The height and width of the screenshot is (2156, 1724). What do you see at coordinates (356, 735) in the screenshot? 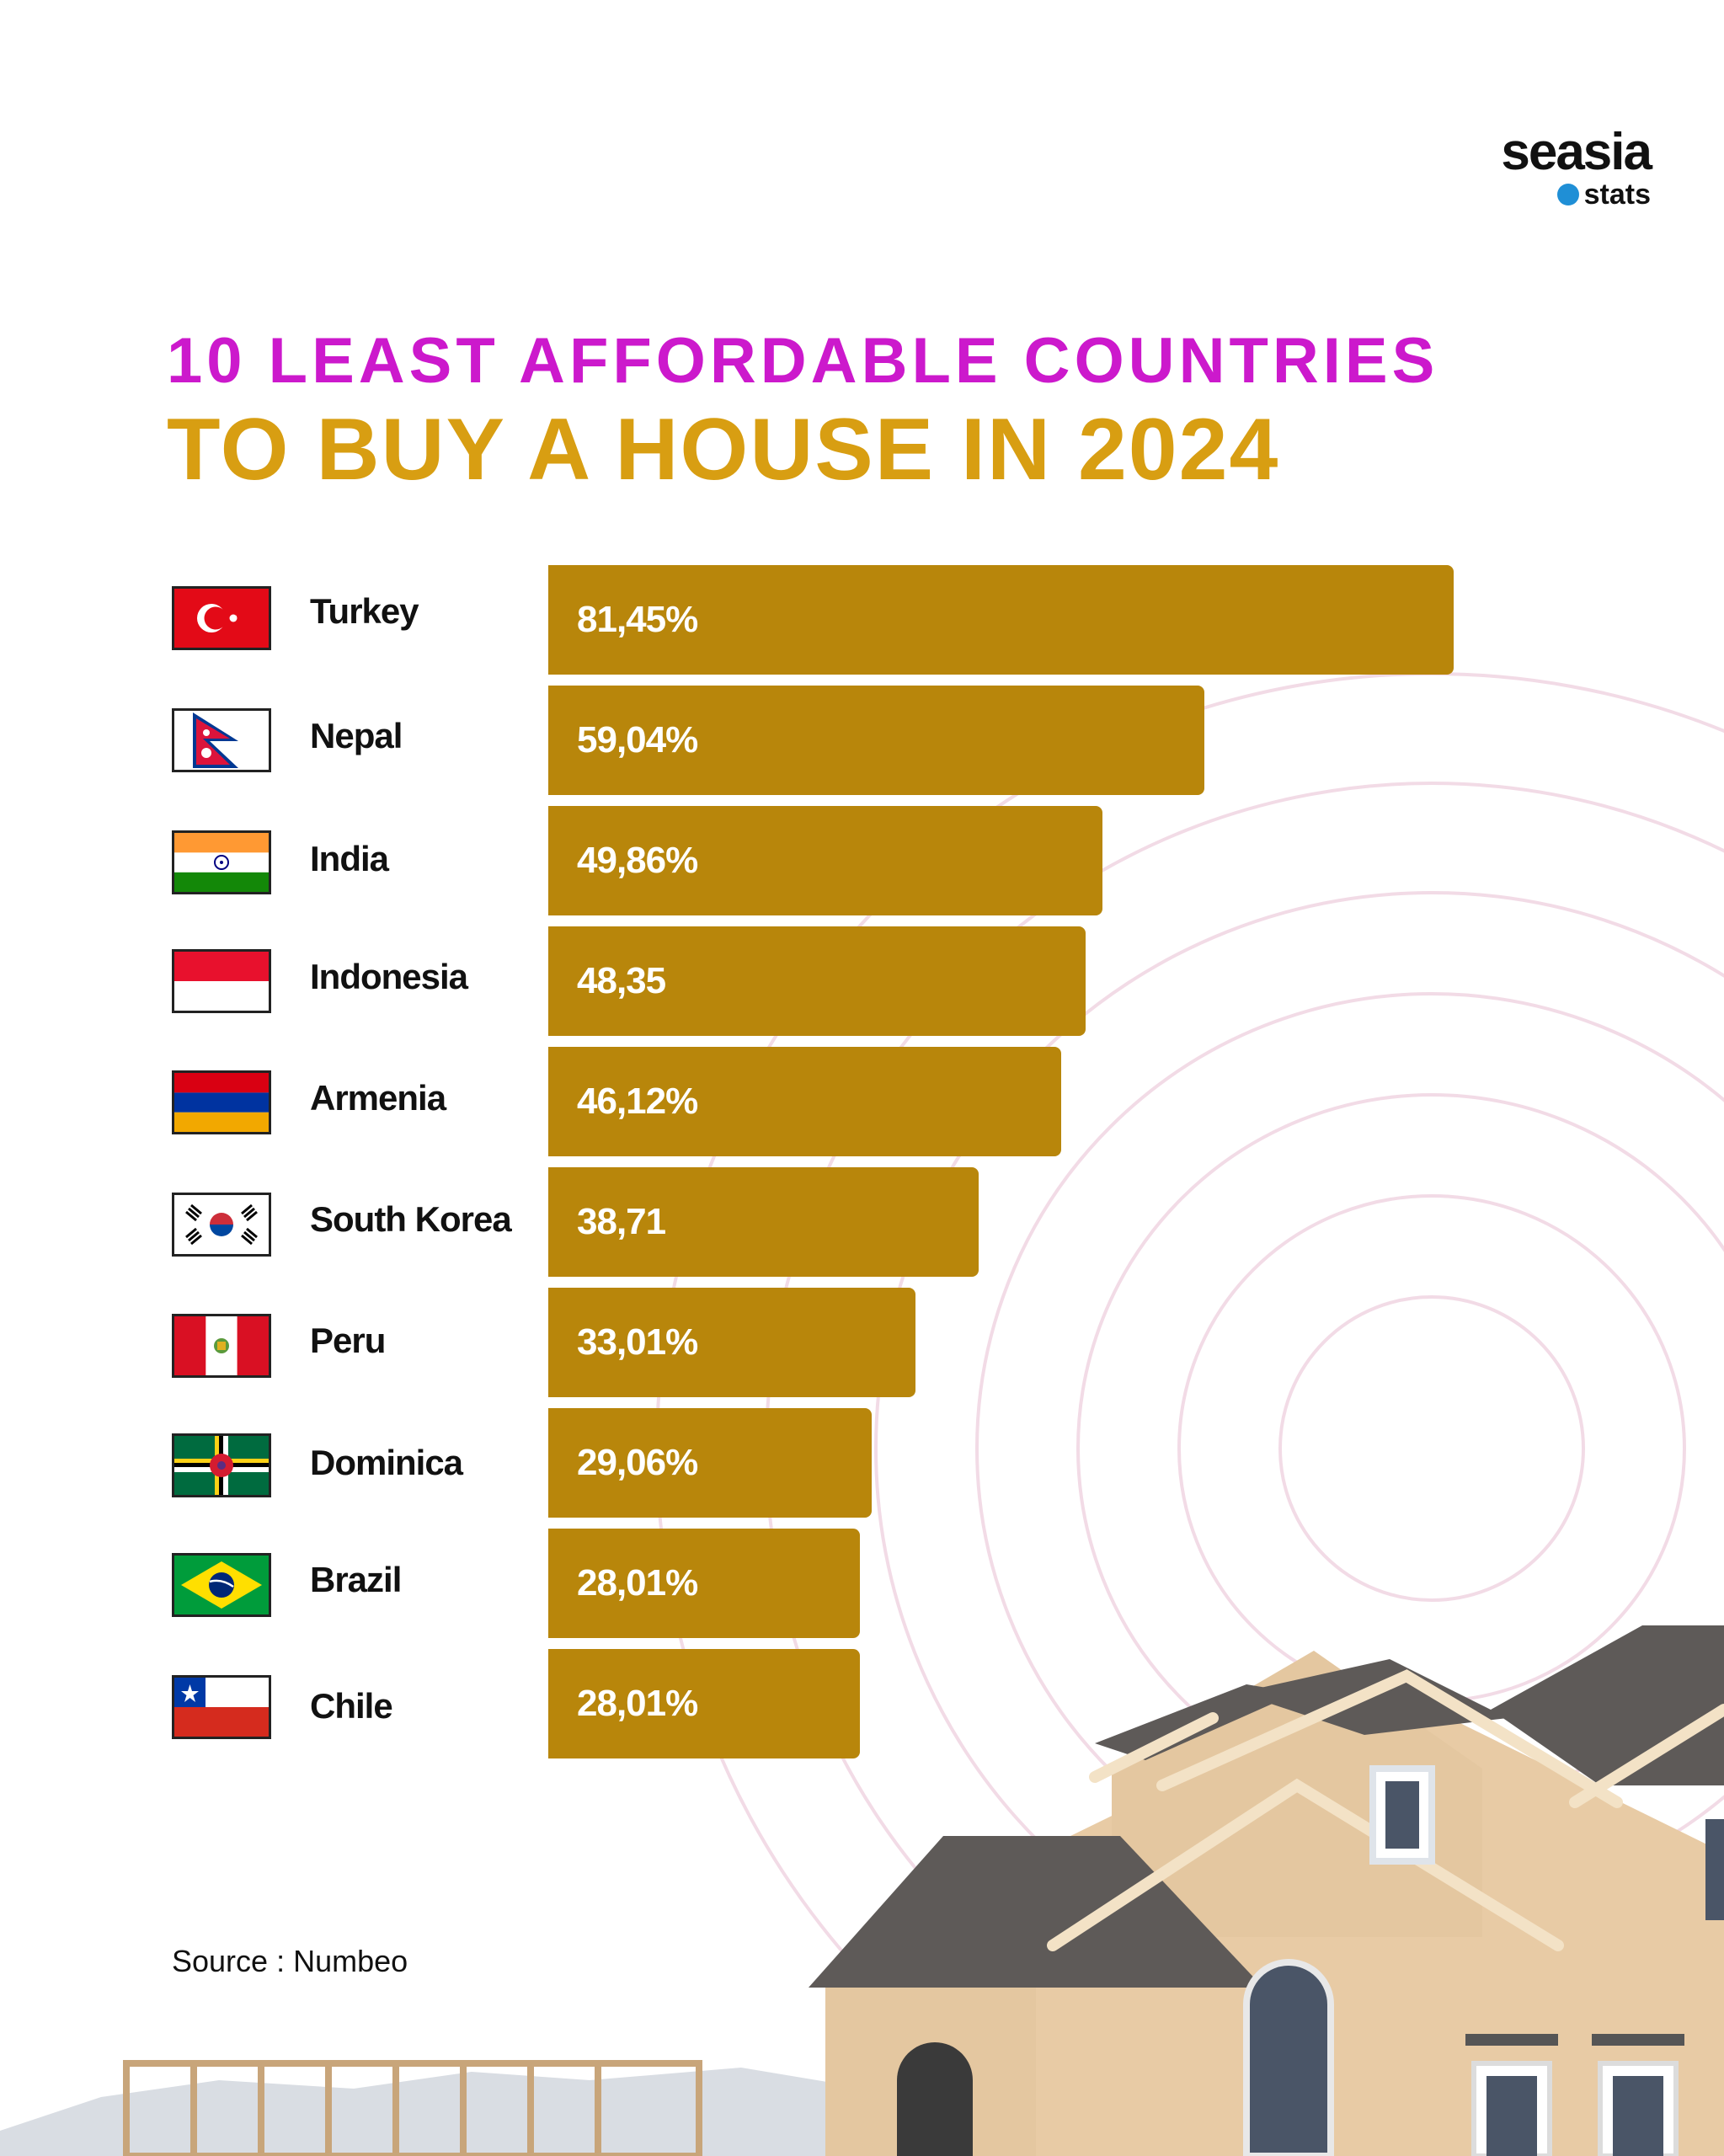
I see `country-label-nepal: Nepal` at bounding box center [356, 735].